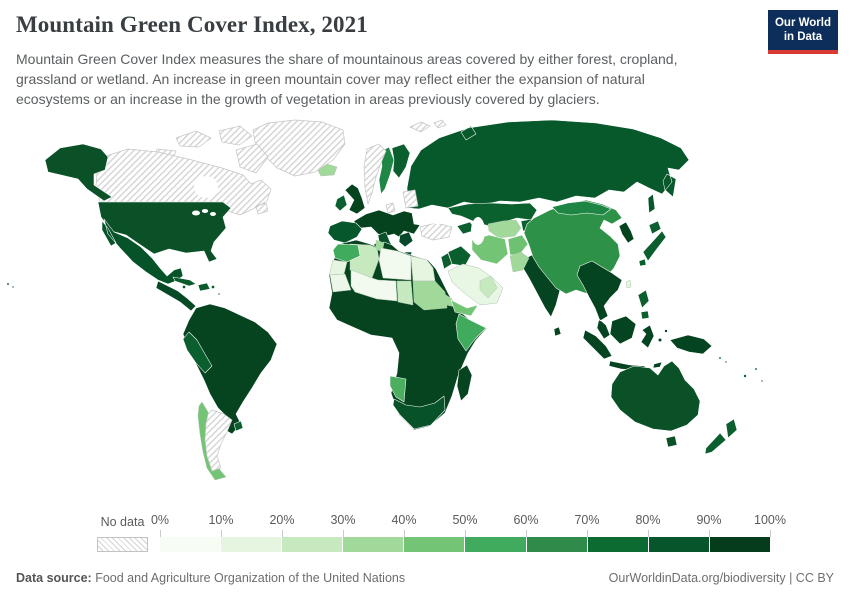  Describe the element at coordinates (230, 369) in the screenshot. I see `region-south-america` at that location.